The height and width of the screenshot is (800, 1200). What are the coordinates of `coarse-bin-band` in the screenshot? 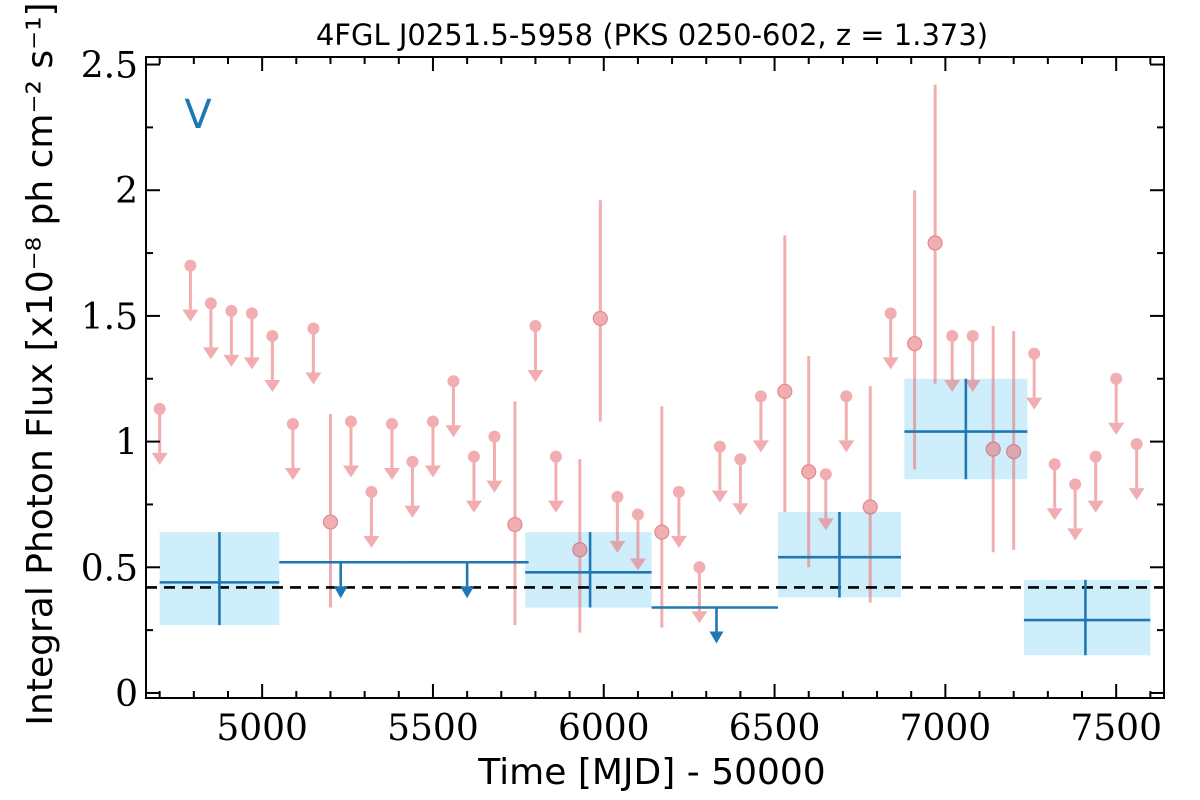 It's located at (1087, 617).